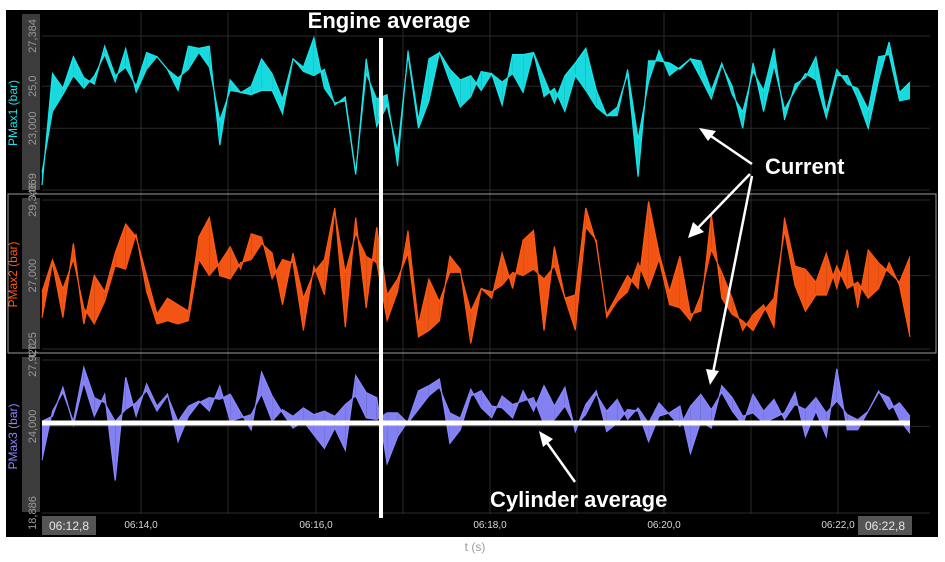  I want to click on y-tick-label: 25,0, so click(33, 85).